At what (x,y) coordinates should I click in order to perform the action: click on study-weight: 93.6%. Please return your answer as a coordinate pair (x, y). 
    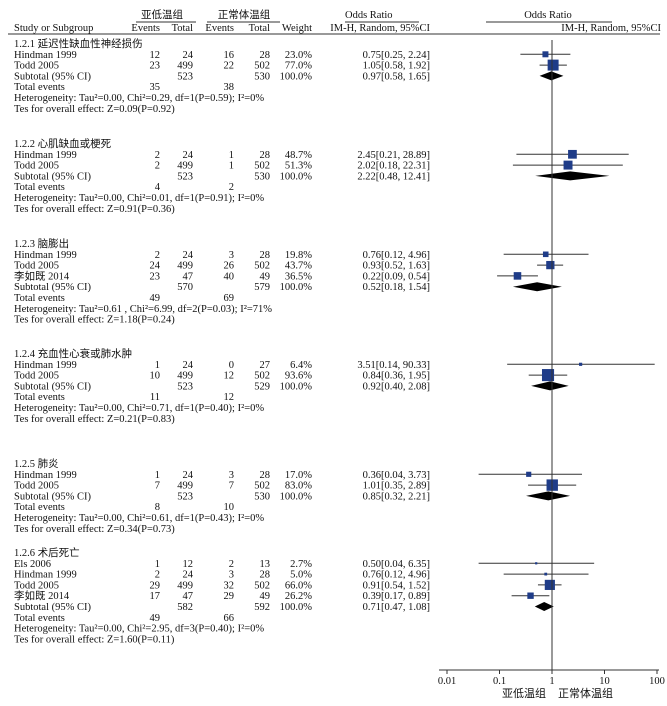
    Looking at the image, I should click on (298, 376).